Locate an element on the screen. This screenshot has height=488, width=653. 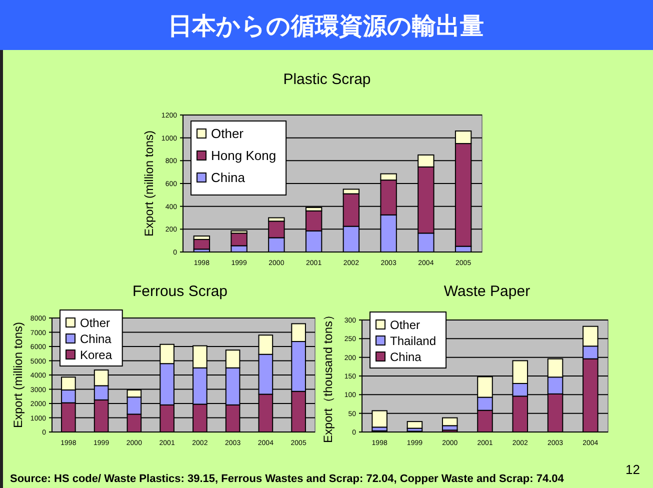
legend-label: Korea is located at coordinates (96, 355).